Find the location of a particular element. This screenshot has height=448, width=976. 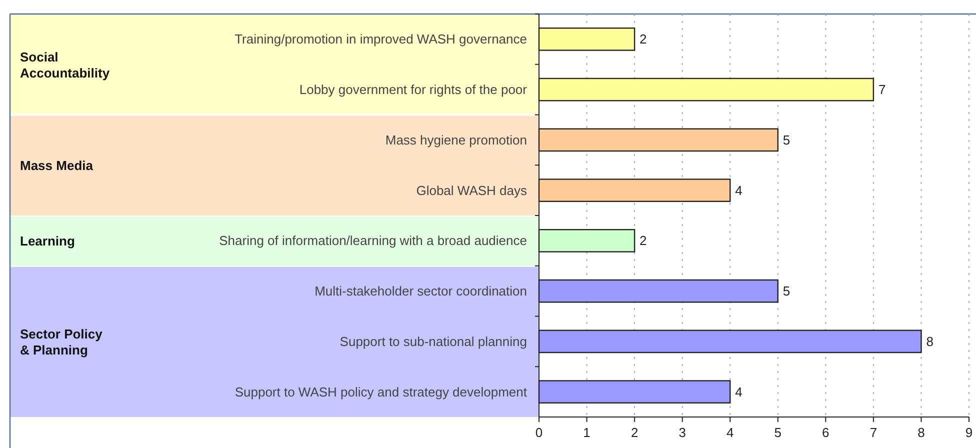

y-tick-label: Training/promotion in improved WASH governance is located at coordinates (380, 39).